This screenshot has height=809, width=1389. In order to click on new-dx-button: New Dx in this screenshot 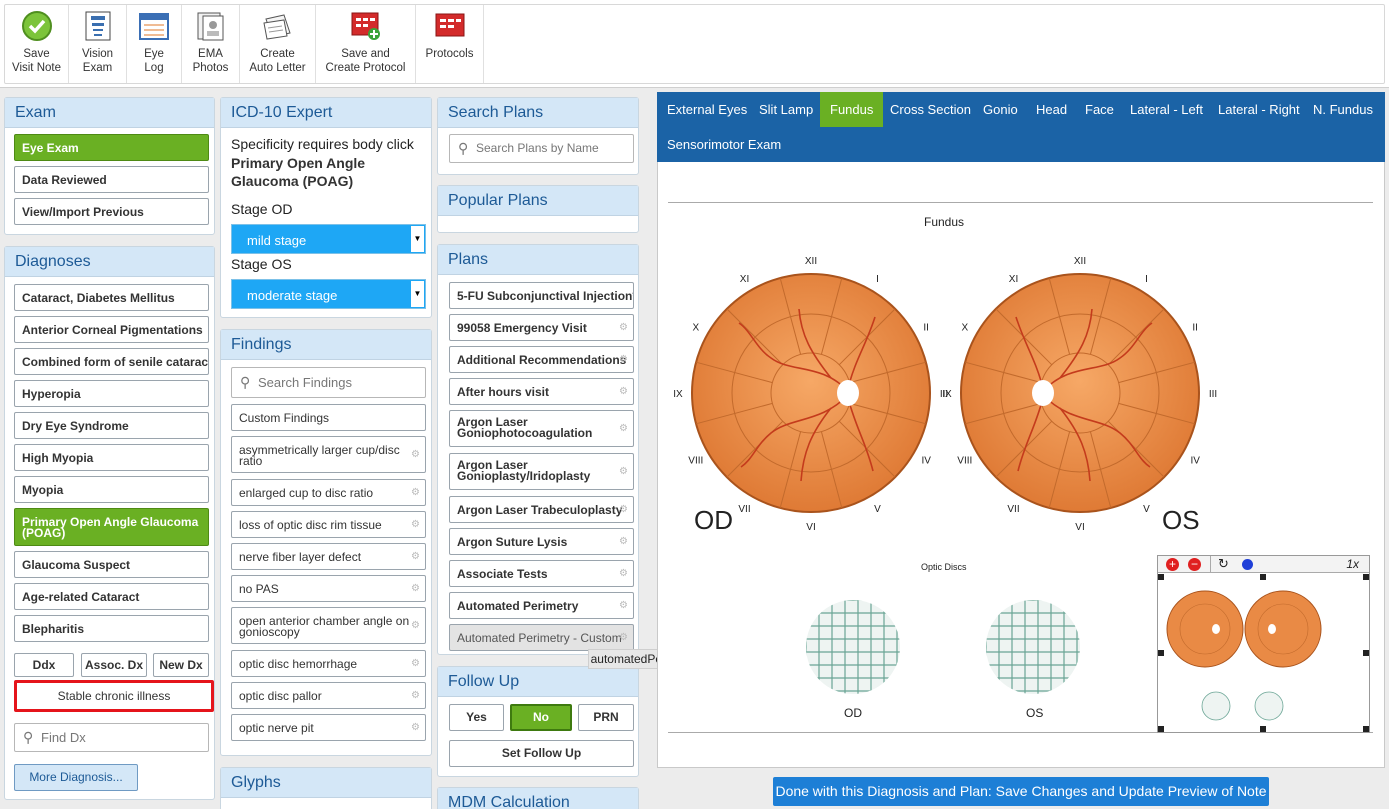, I will do `click(181, 665)`.